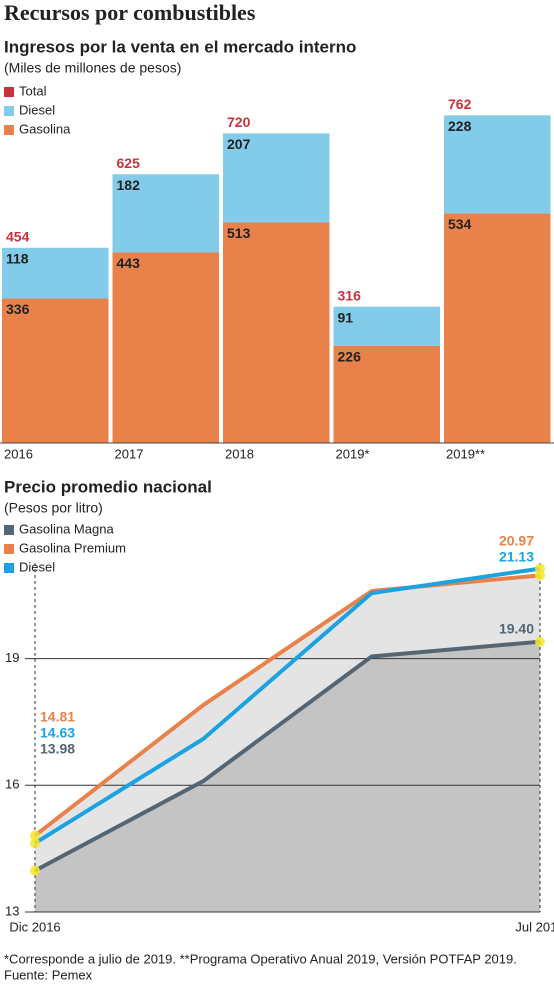 The image size is (554, 993). Describe the element at coordinates (72, 547) in the screenshot. I see `legend-label: Gasolina Premium` at that location.